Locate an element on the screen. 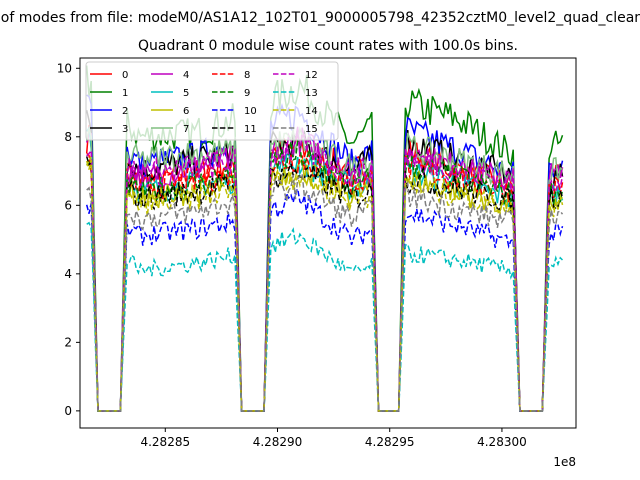 The width and height of the screenshot is (640, 480). x-tick-label: 4.28290 is located at coordinates (278, 442).